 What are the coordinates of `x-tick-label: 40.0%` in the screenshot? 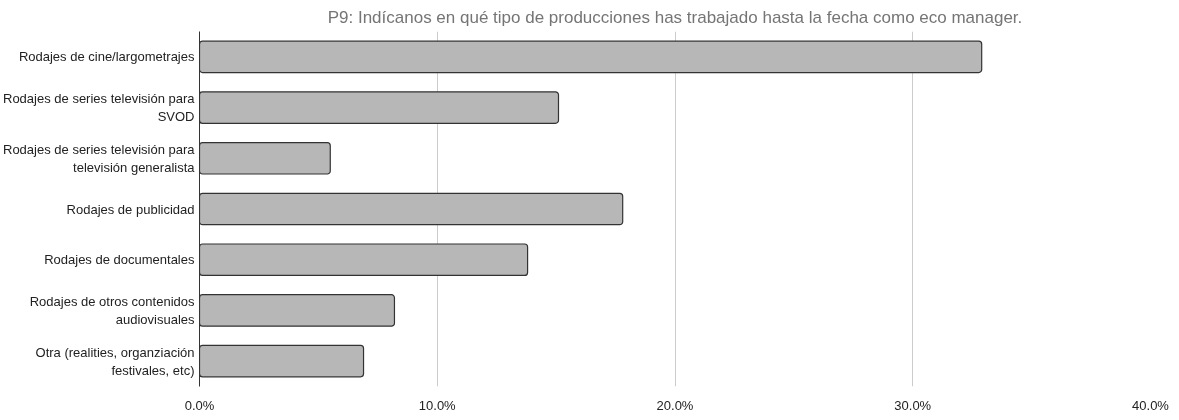 It's located at (1151, 405).